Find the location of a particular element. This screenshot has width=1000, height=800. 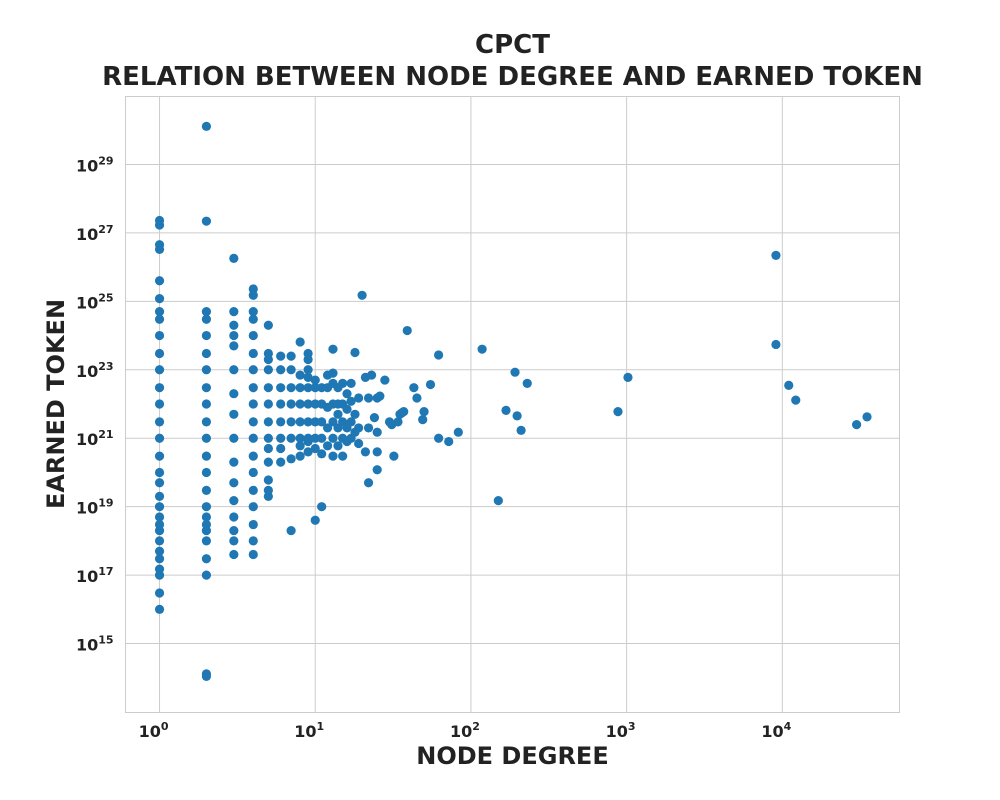

chart-title: CPCT is located at coordinates (512, 45).